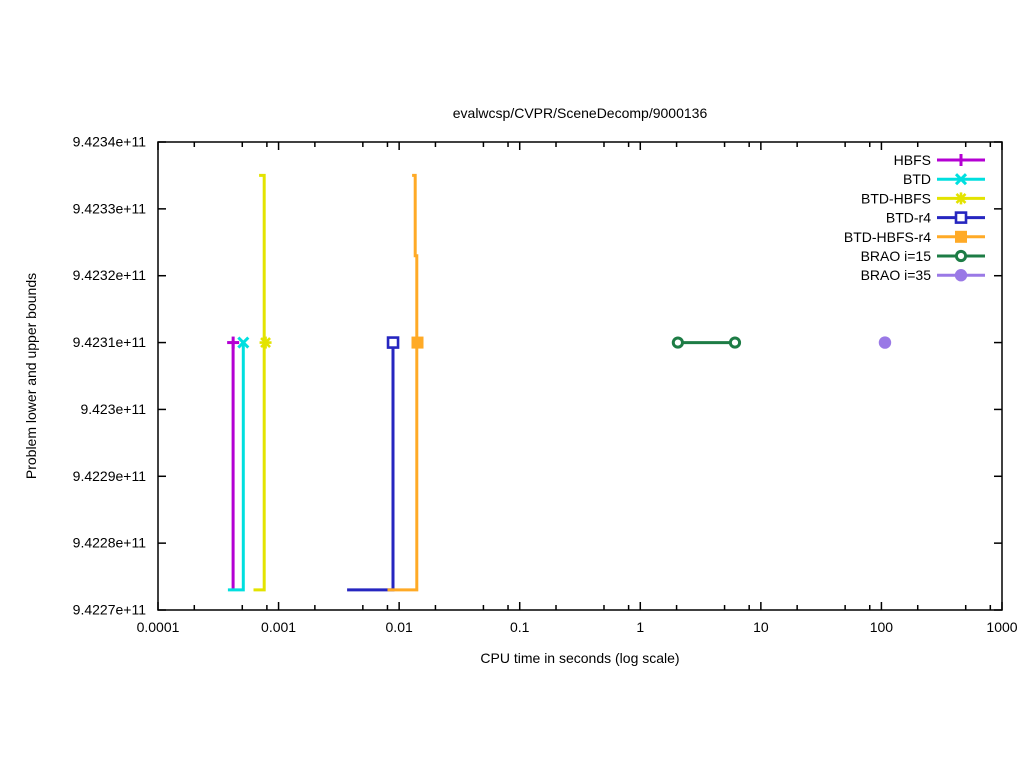  I want to click on legend-item-btd-hbfs: BTD-HBFS, so click(923, 198).